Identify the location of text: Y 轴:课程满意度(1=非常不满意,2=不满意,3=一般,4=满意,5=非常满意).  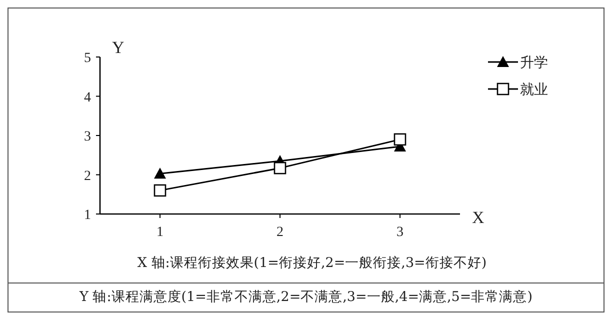
(305, 297).